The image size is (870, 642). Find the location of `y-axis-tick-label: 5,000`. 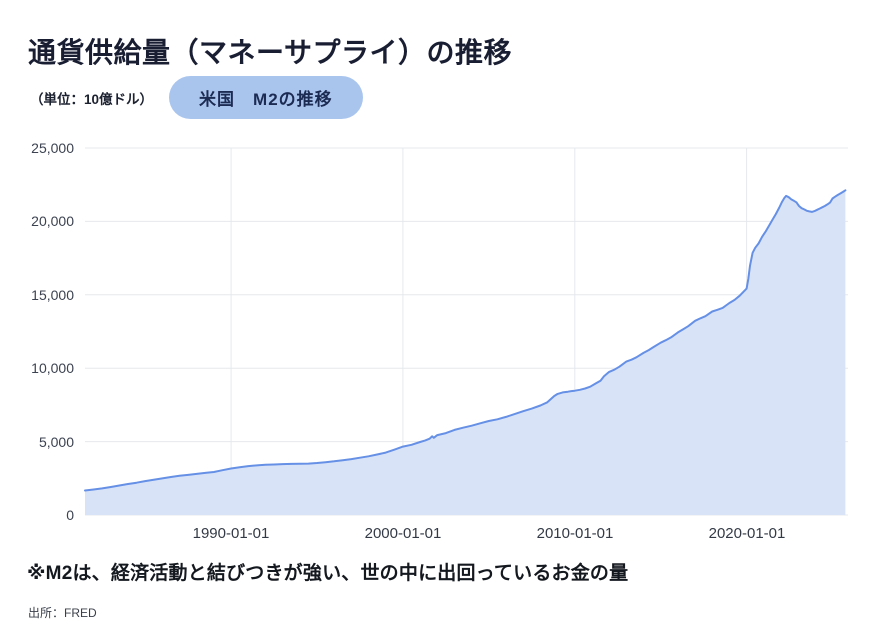

y-axis-tick-label: 5,000 is located at coordinates (56, 442).